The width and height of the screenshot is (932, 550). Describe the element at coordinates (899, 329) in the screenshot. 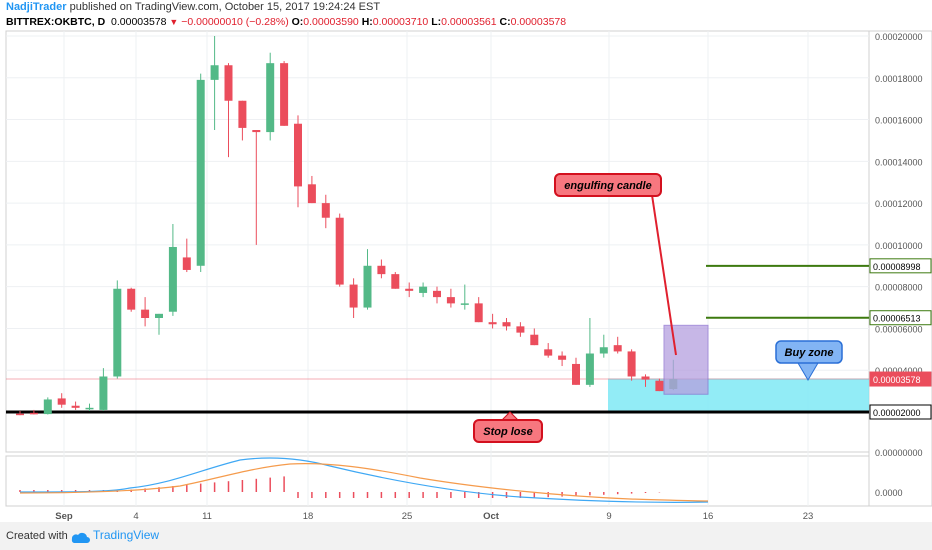

I see `price-tick-label: 0.00006000` at that location.